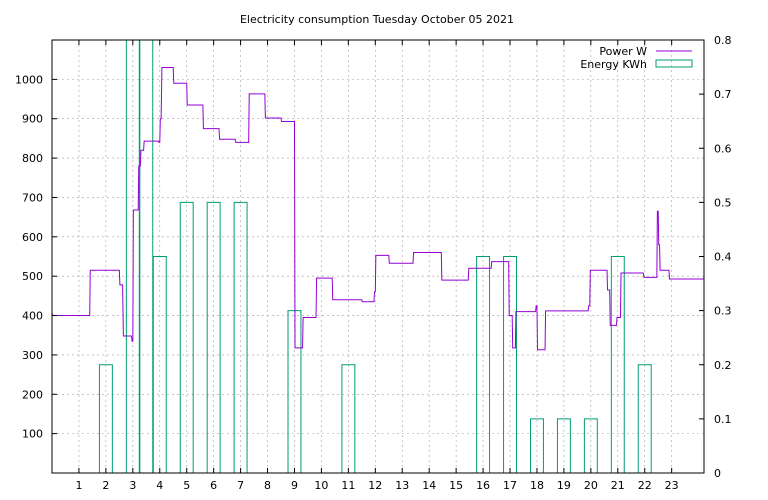 The width and height of the screenshot is (768, 500). I want to click on y-tick-label: 1000, so click(29, 79).